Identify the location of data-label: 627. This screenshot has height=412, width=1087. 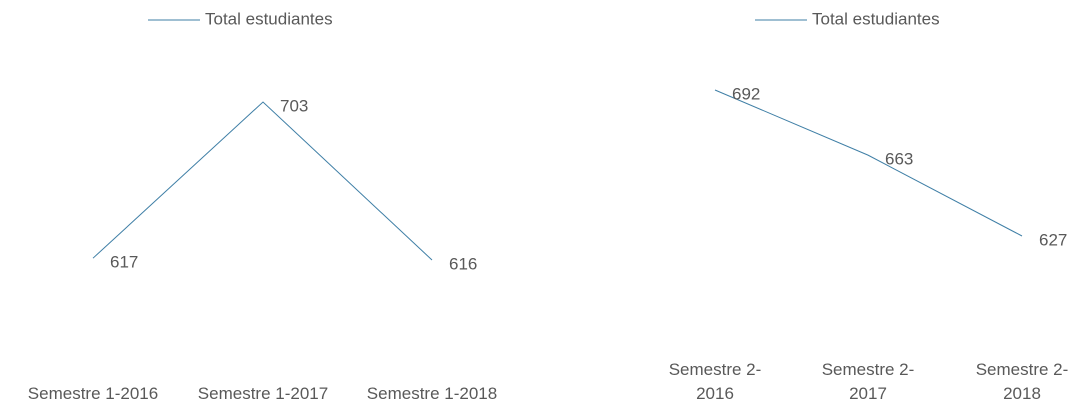
(1053, 239).